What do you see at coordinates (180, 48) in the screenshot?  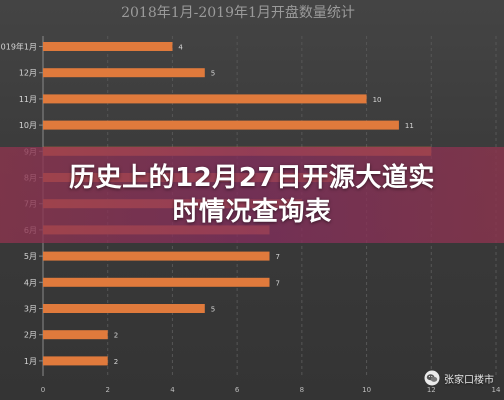 I see `data-label: 4` at bounding box center [180, 48].